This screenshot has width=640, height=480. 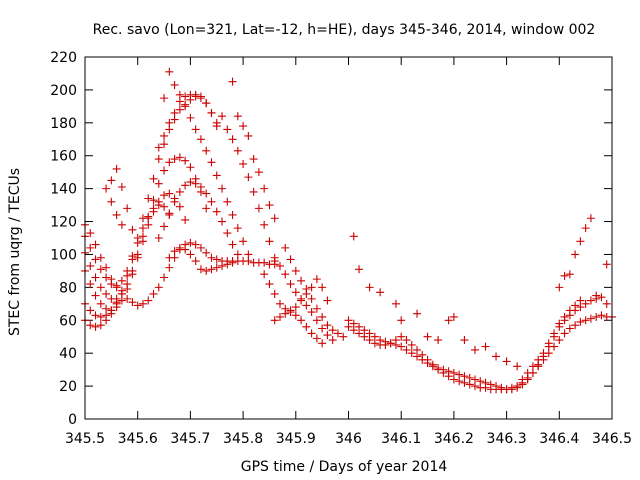 What do you see at coordinates (348, 439) in the screenshot?
I see `x-tick-label: 346` at bounding box center [348, 439].